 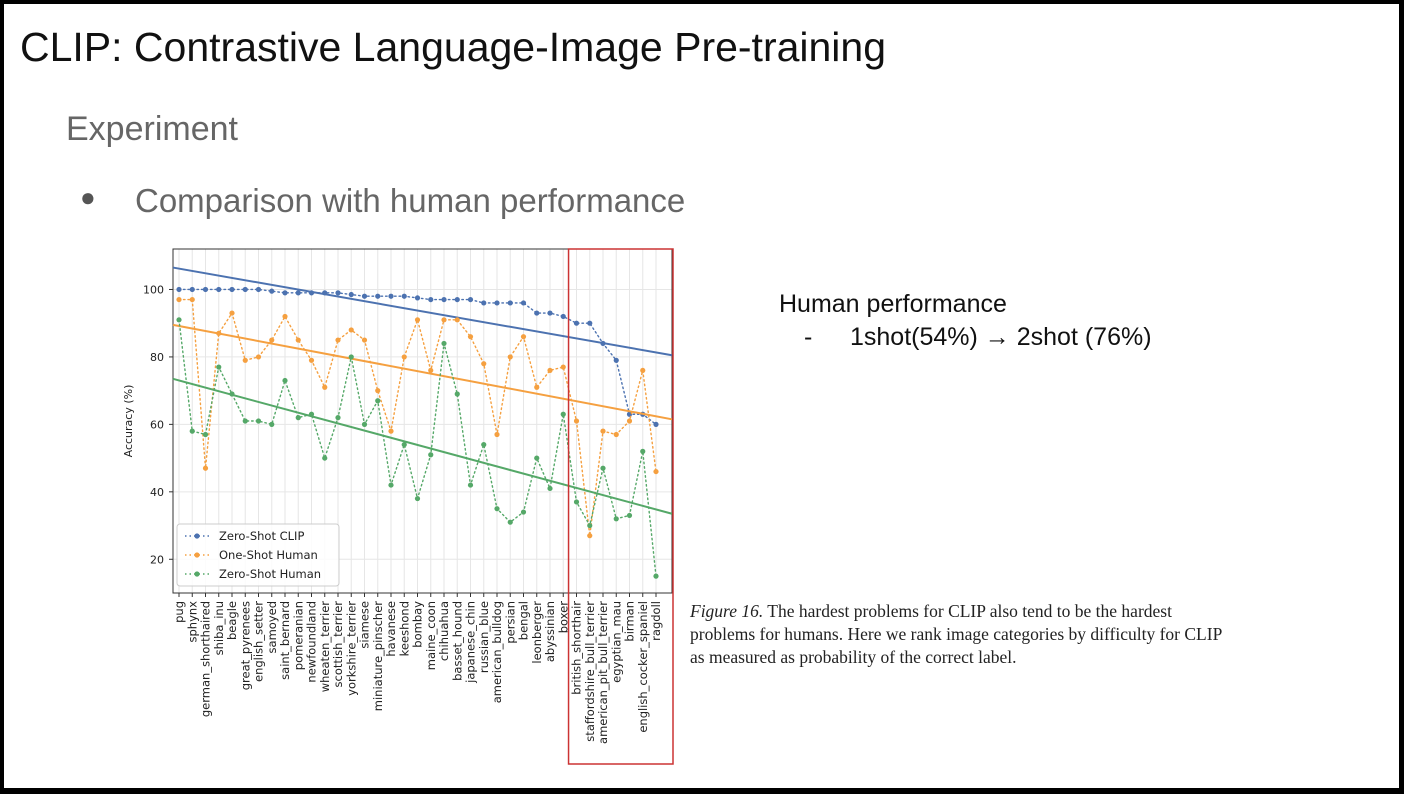 What do you see at coordinates (268, 555) in the screenshot?
I see `legend-label: One-Shot Human` at bounding box center [268, 555].